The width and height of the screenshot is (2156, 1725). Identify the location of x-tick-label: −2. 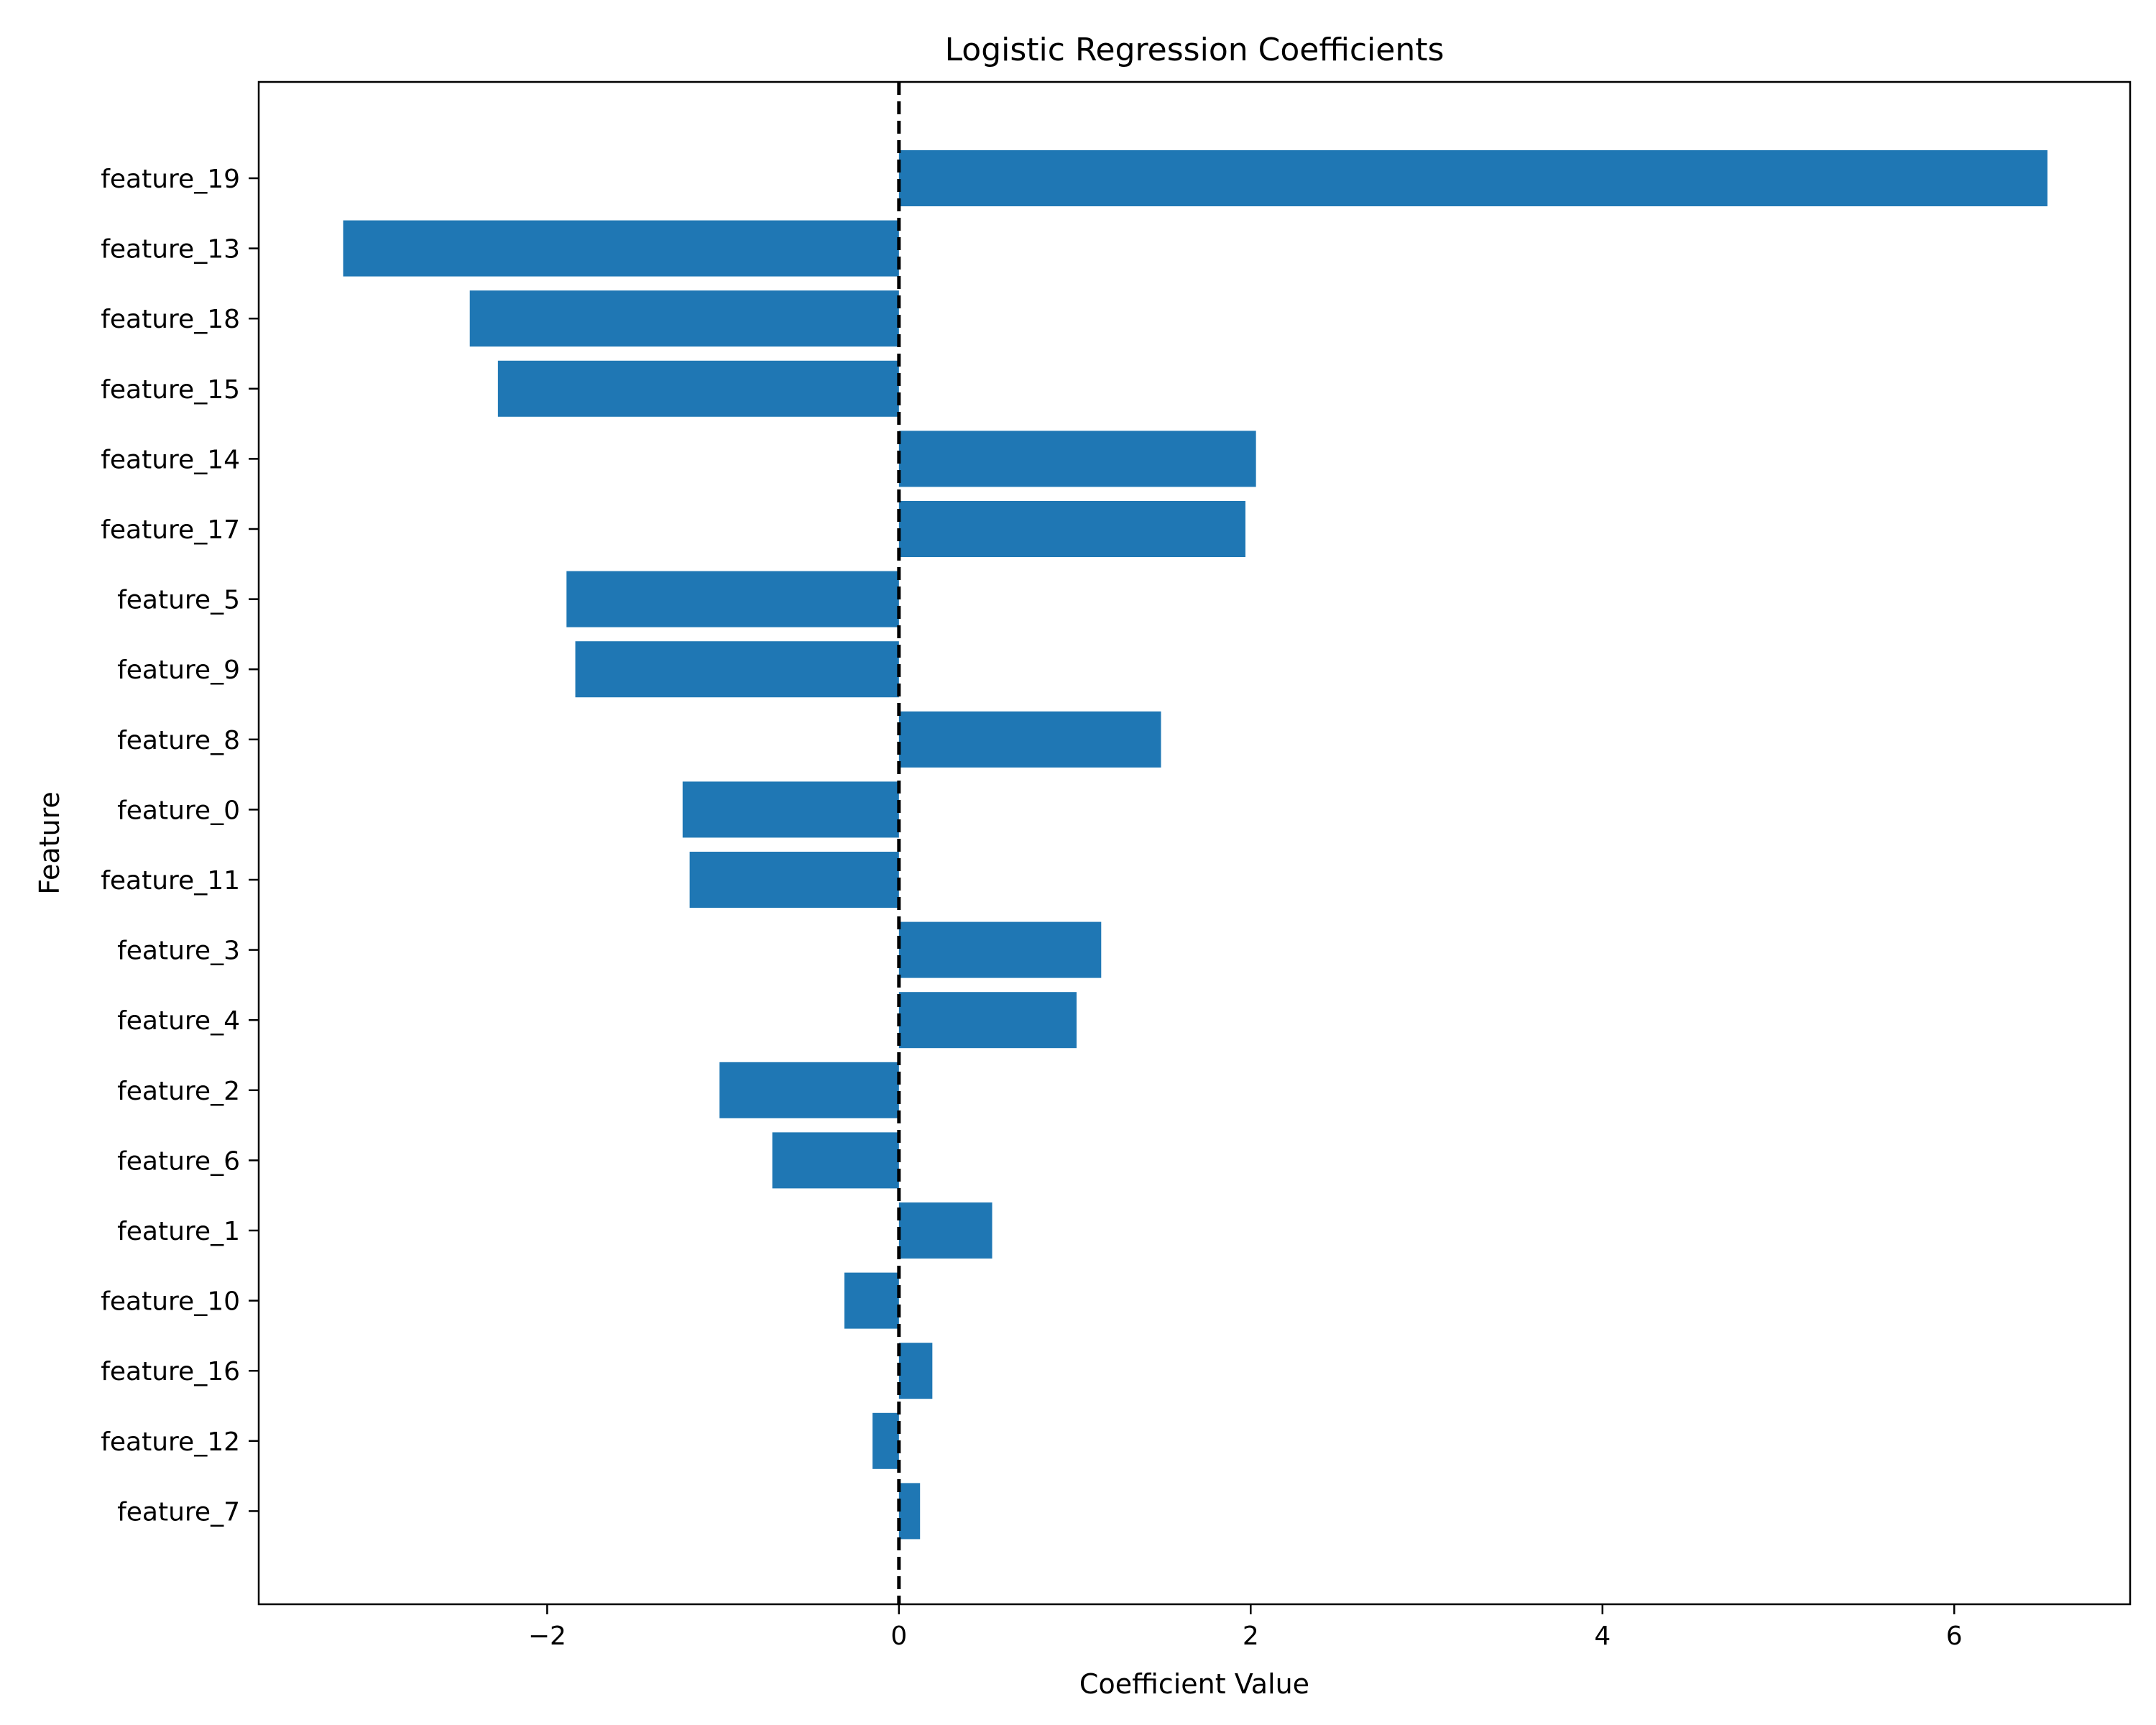
(547, 1636).